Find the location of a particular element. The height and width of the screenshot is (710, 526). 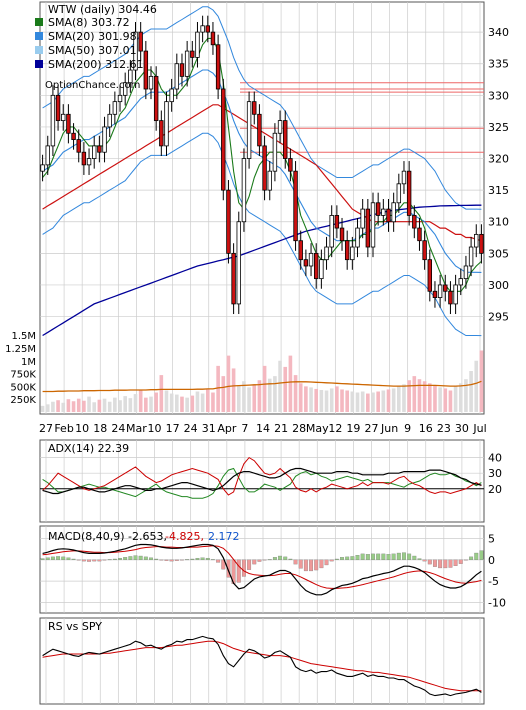

chart-header: WTW (daily) 304.46 is located at coordinates (102, 9).